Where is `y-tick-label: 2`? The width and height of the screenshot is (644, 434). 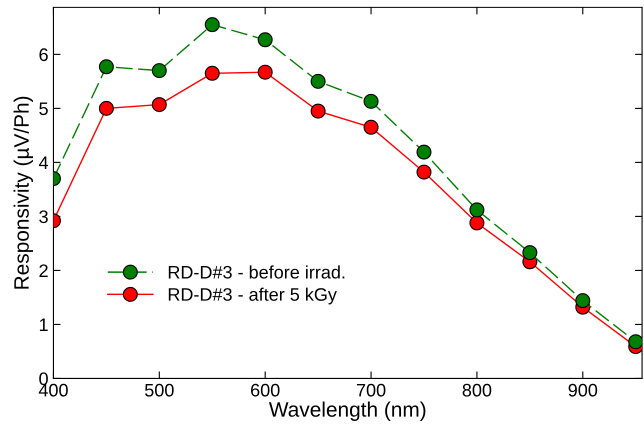 y-tick-label: 2 is located at coordinates (43, 270).